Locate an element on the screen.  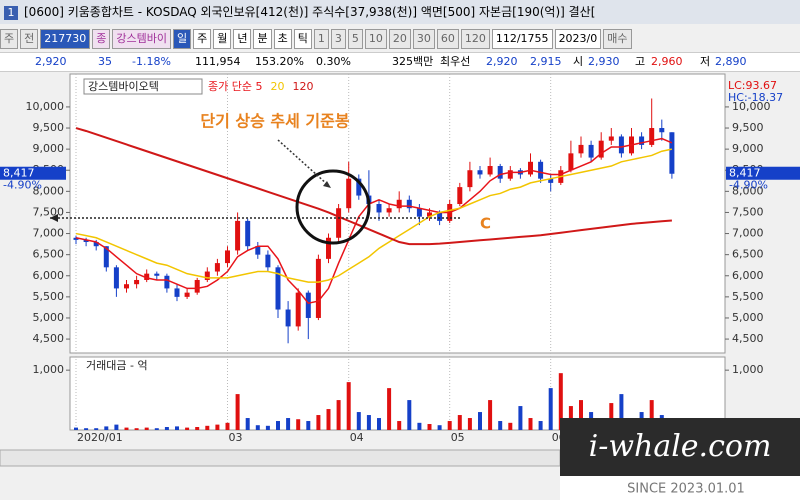
interval: 틱 is located at coordinates (302, 39).